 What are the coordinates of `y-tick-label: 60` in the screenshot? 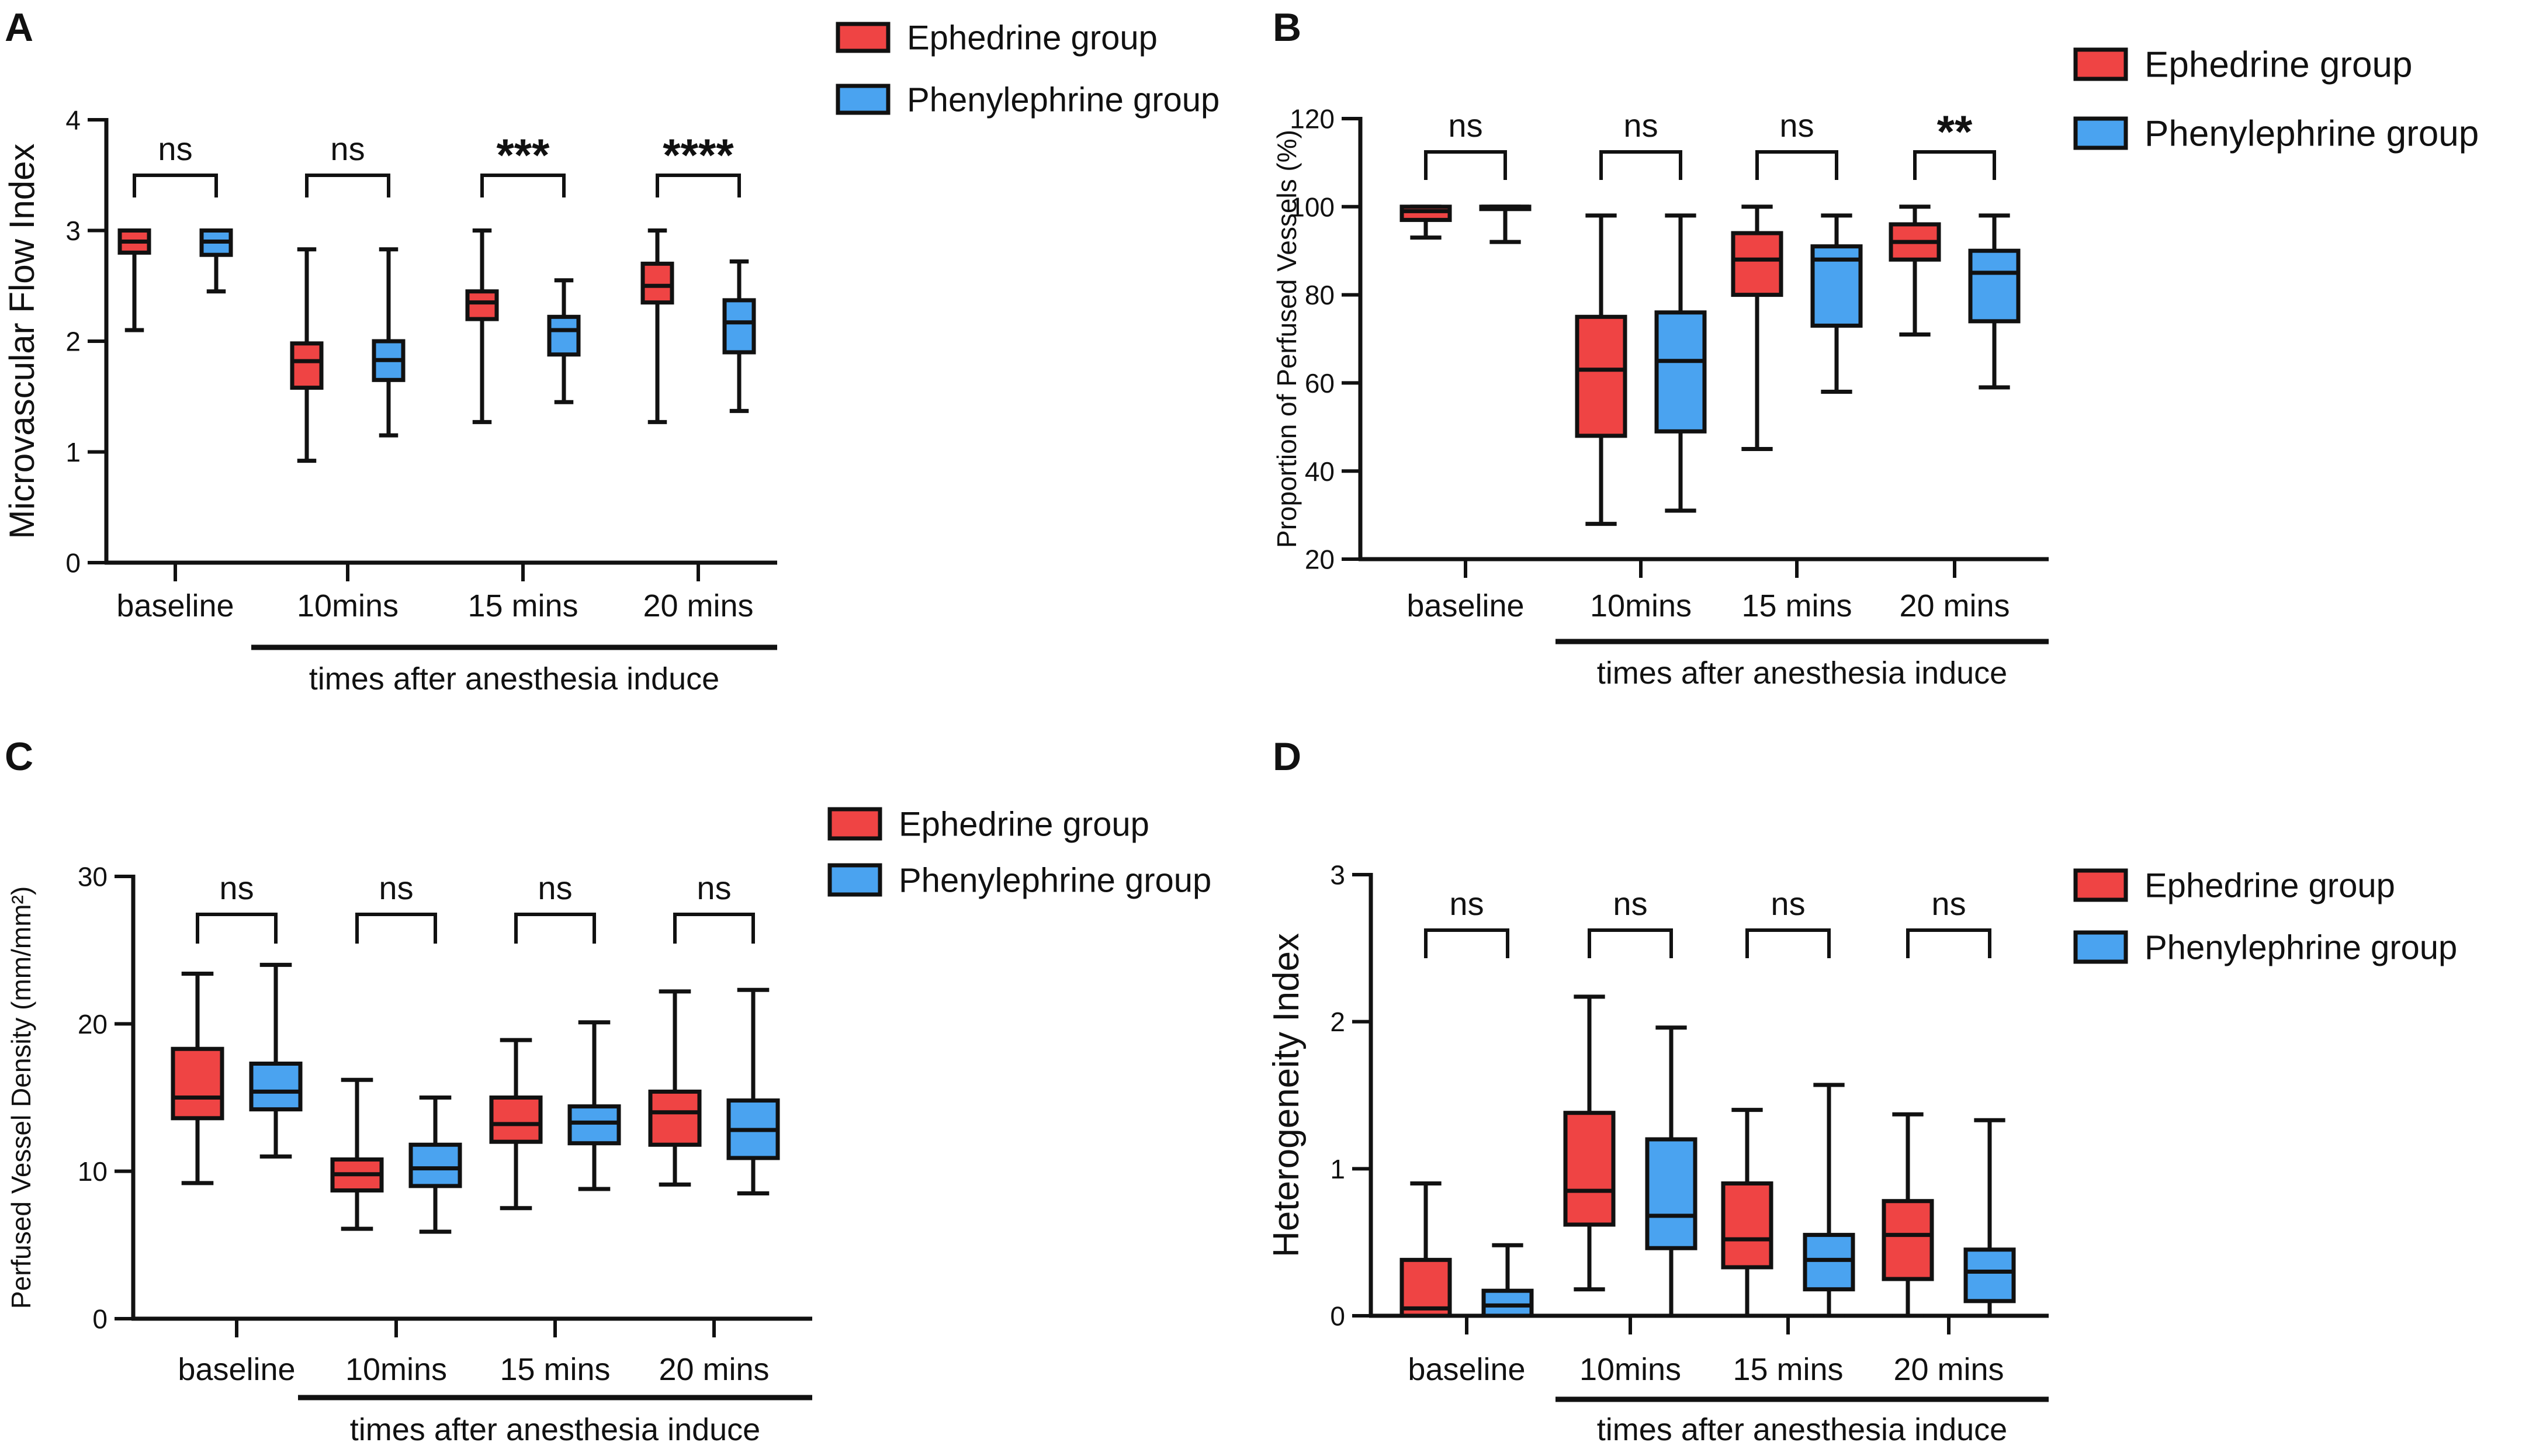 It's located at (1320, 383).